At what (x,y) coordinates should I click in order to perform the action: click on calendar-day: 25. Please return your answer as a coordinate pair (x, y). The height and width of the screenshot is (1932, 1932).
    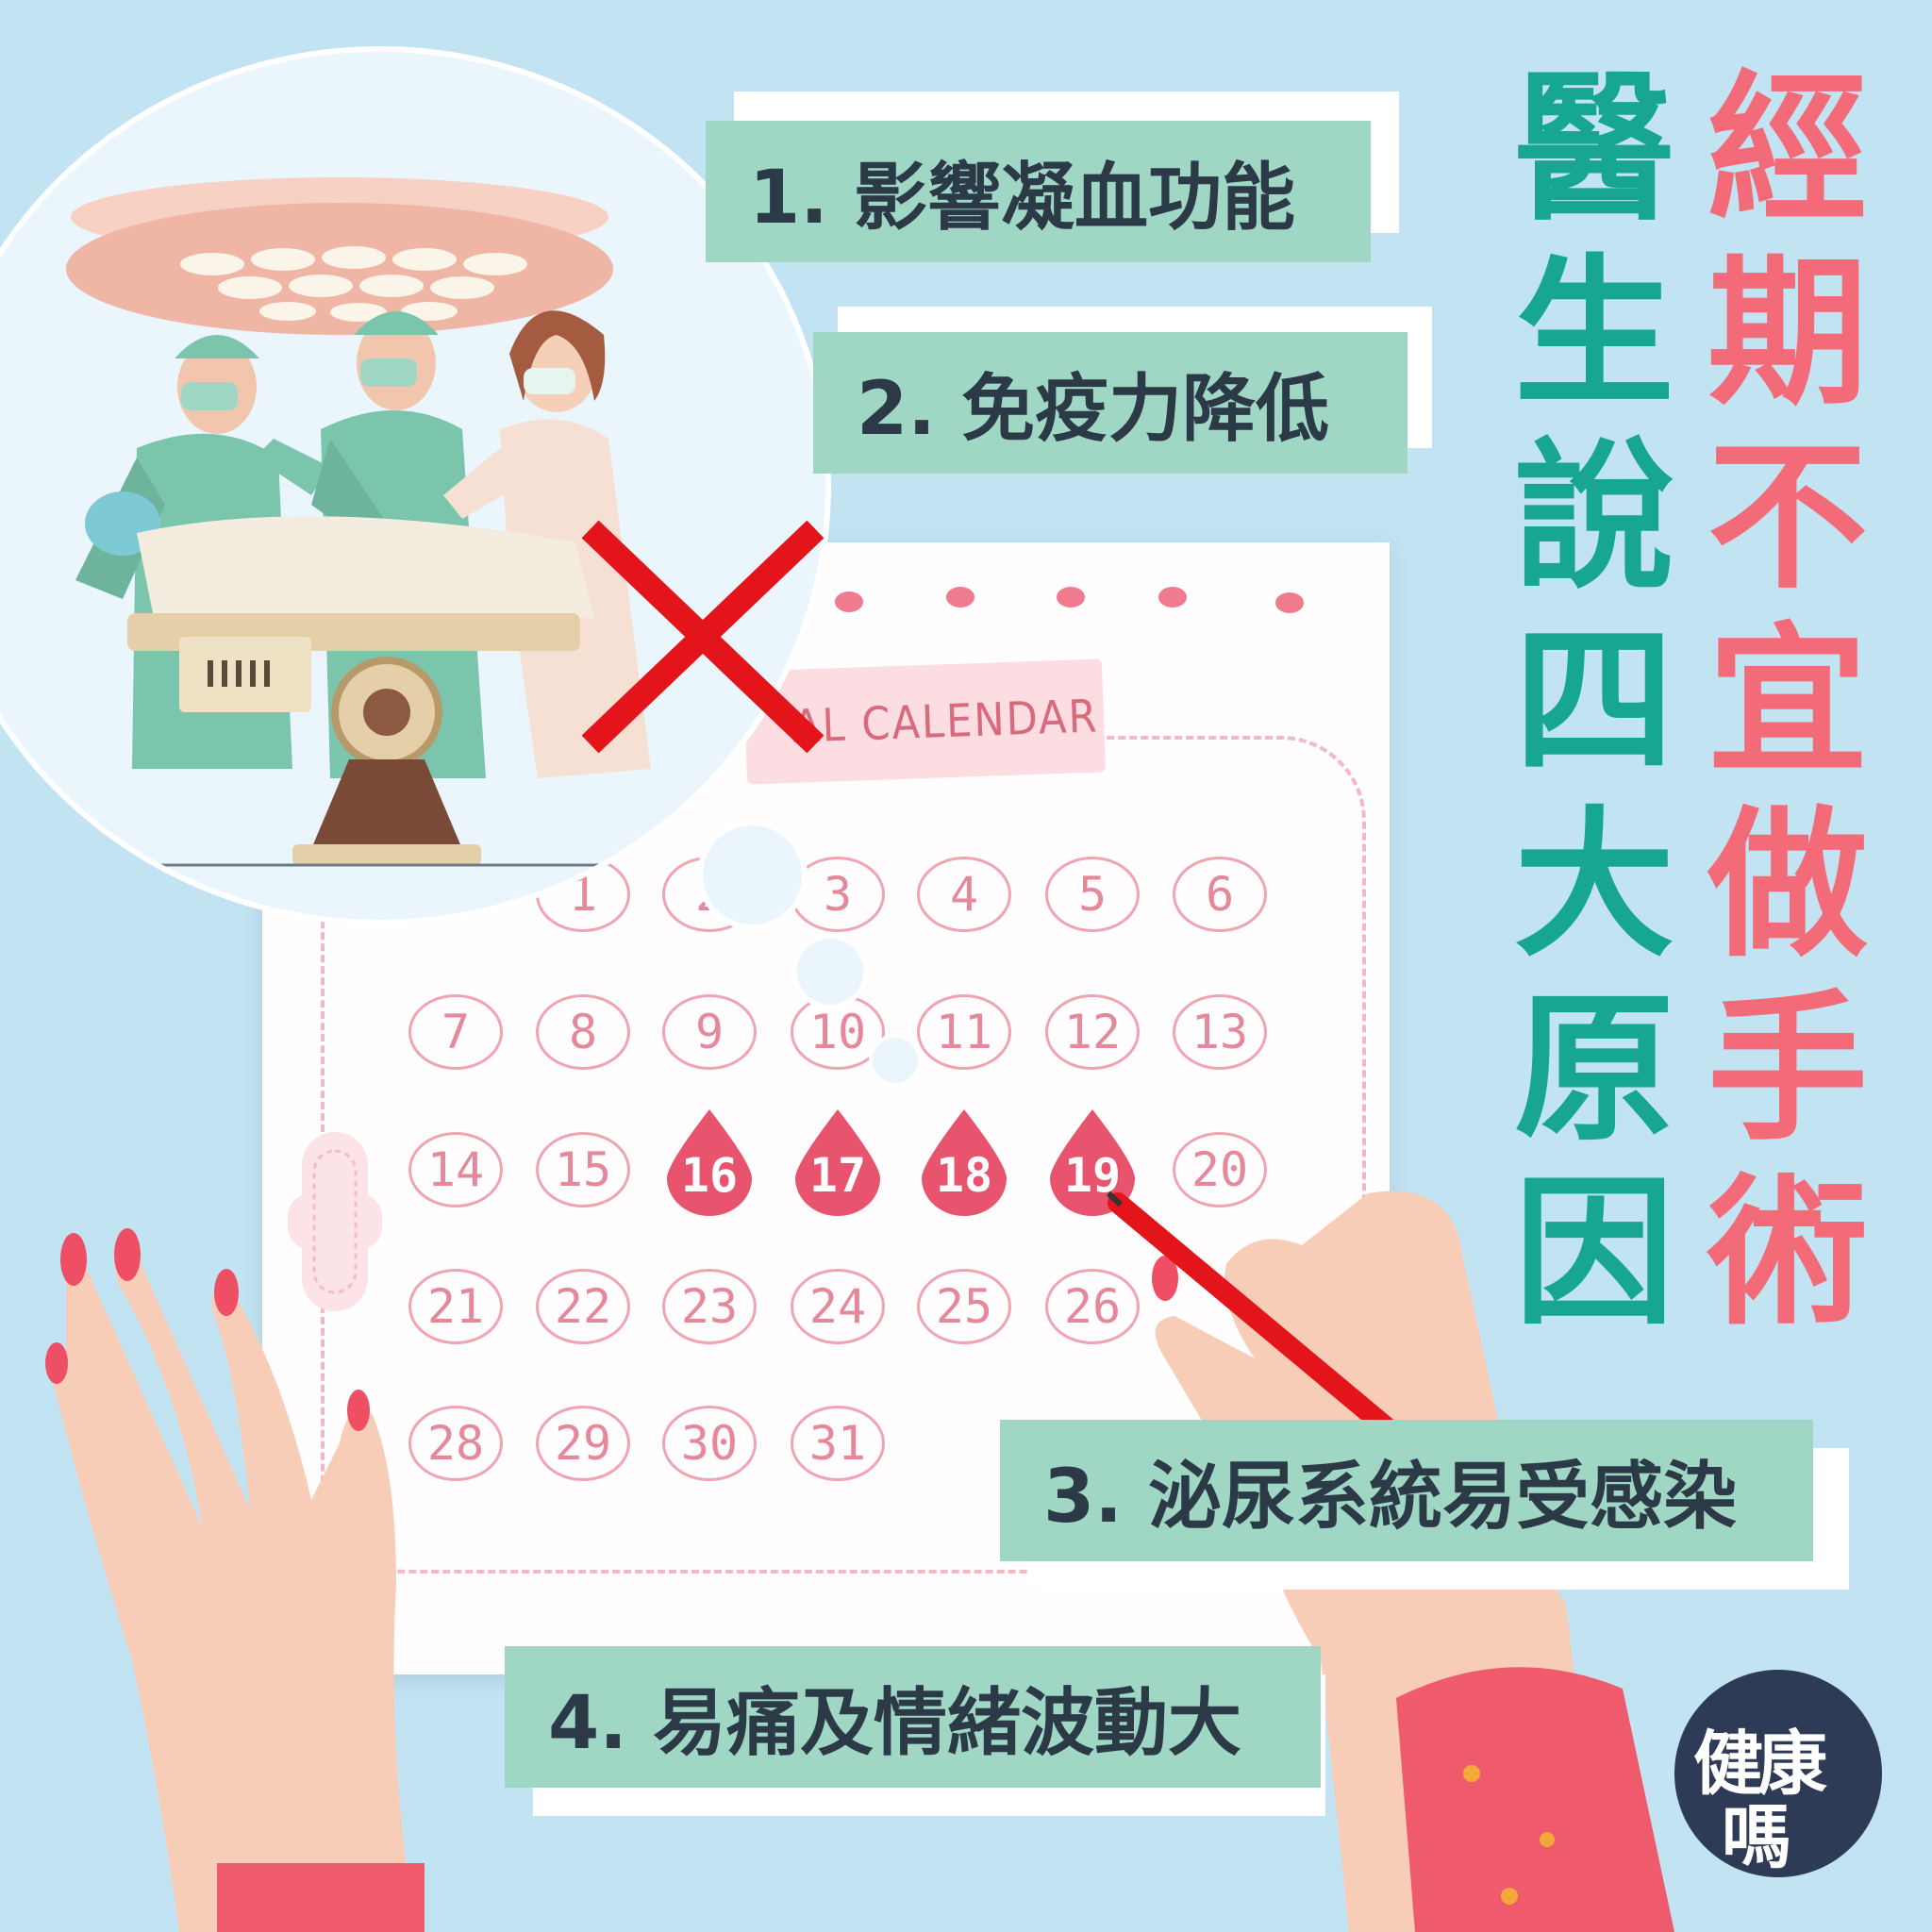
    Looking at the image, I should click on (964, 1307).